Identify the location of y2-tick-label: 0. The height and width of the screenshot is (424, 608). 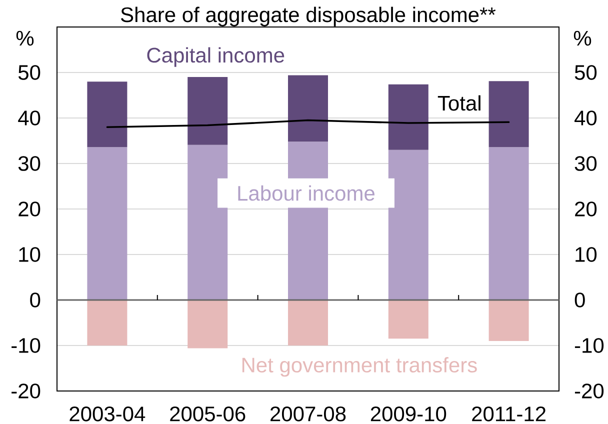
(579, 300).